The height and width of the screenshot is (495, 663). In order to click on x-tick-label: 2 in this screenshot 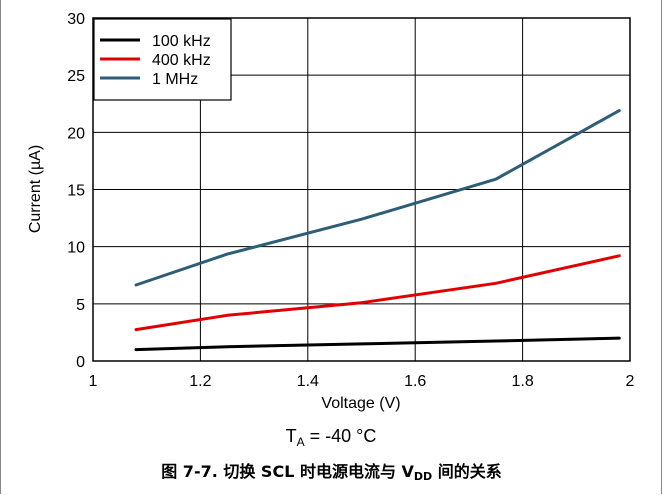, I will do `click(630, 381)`.